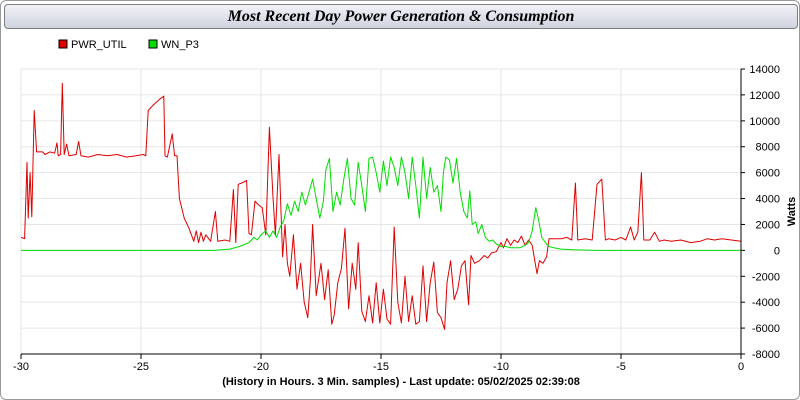 Image resolution: width=800 pixels, height=400 pixels. What do you see at coordinates (764, 122) in the screenshot?
I see `y-tick-label: 10000` at bounding box center [764, 122].